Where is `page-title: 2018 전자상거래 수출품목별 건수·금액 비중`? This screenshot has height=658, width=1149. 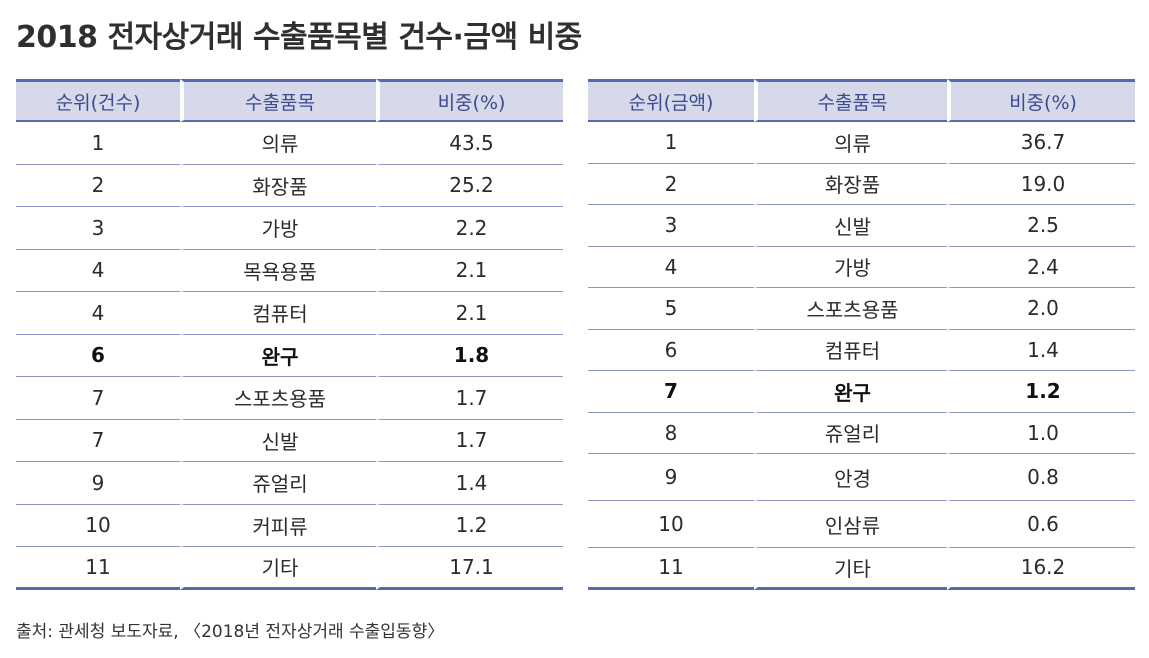 page-title: 2018 전자상거래 수출품목별 건수·금액 비중 is located at coordinates (299, 37).